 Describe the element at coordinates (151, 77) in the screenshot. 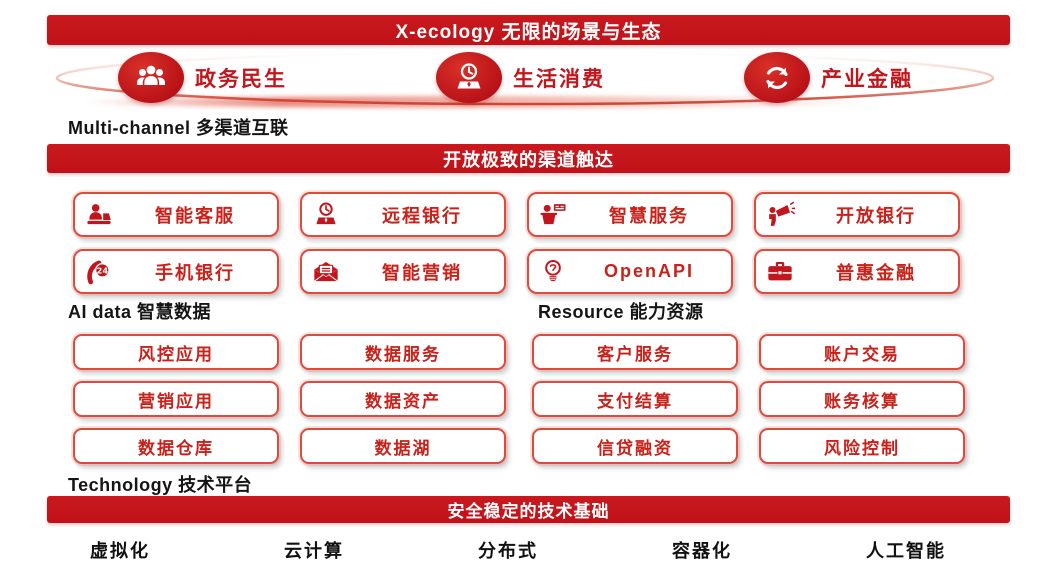

I see `users-icon` at that location.